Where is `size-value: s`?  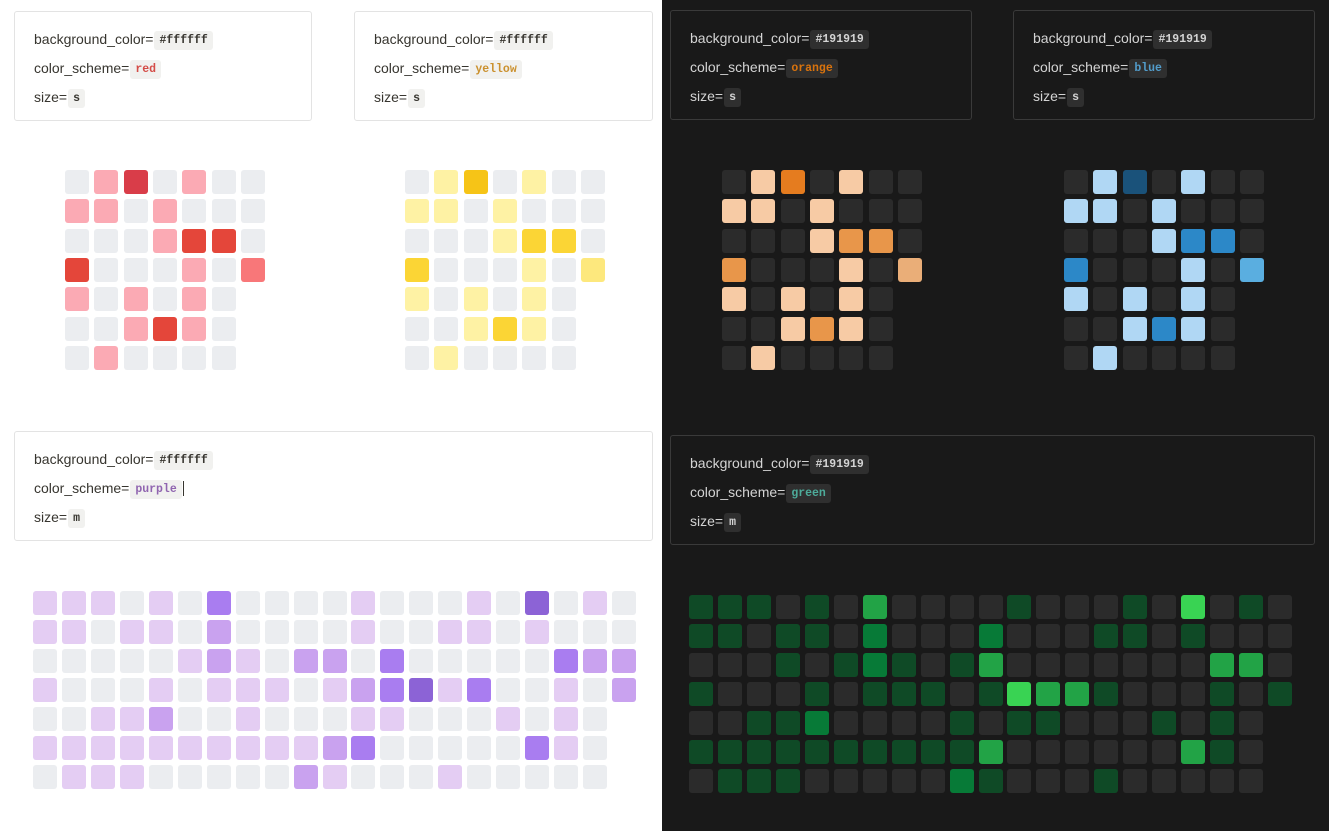 size-value: s is located at coordinates (732, 97).